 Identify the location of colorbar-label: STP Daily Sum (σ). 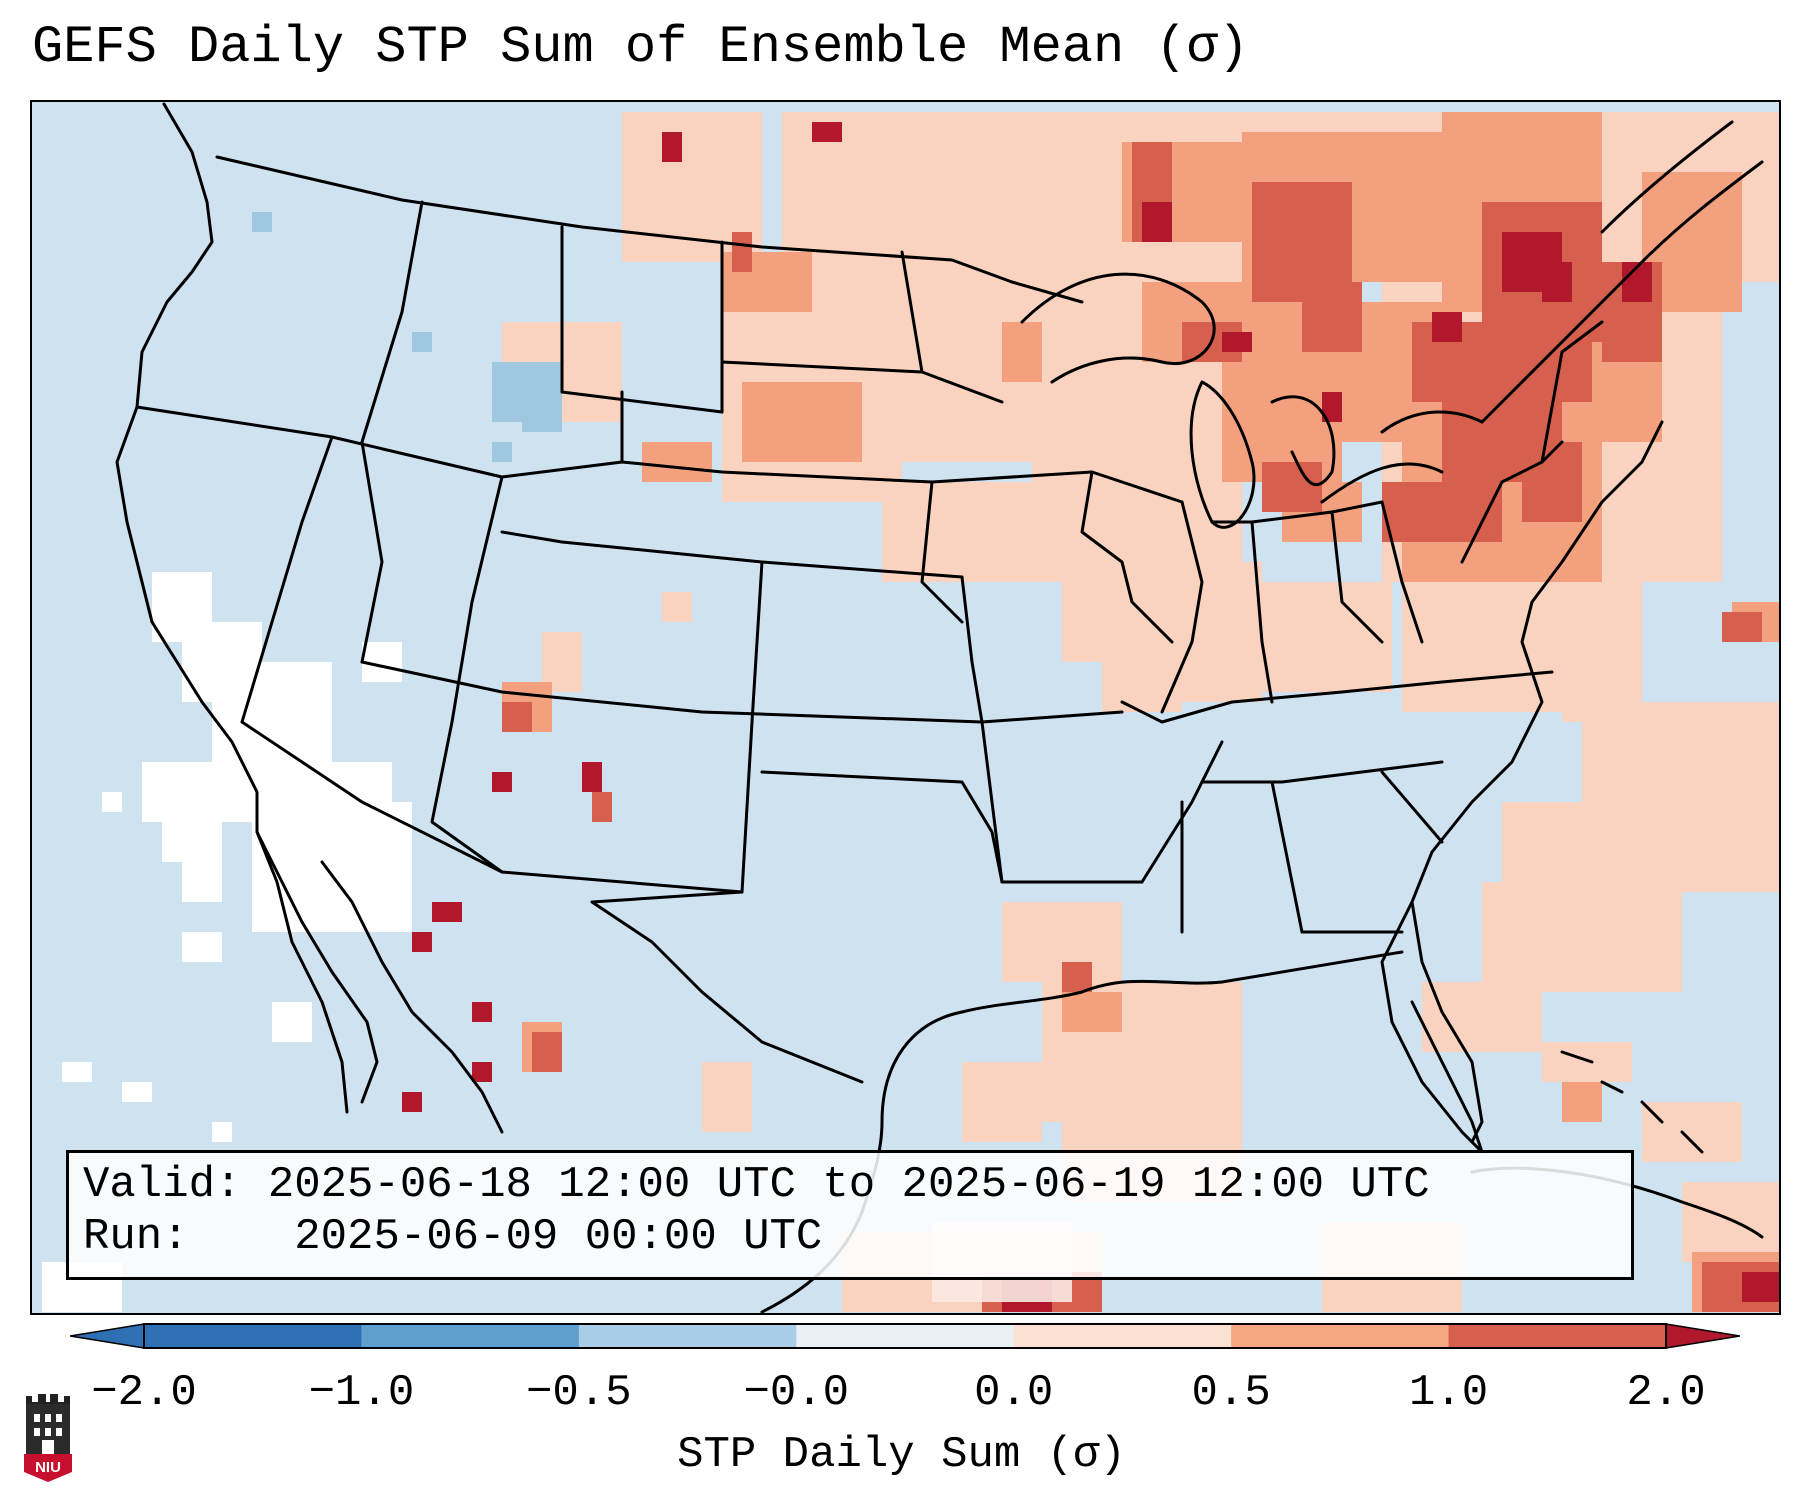
(901, 1455).